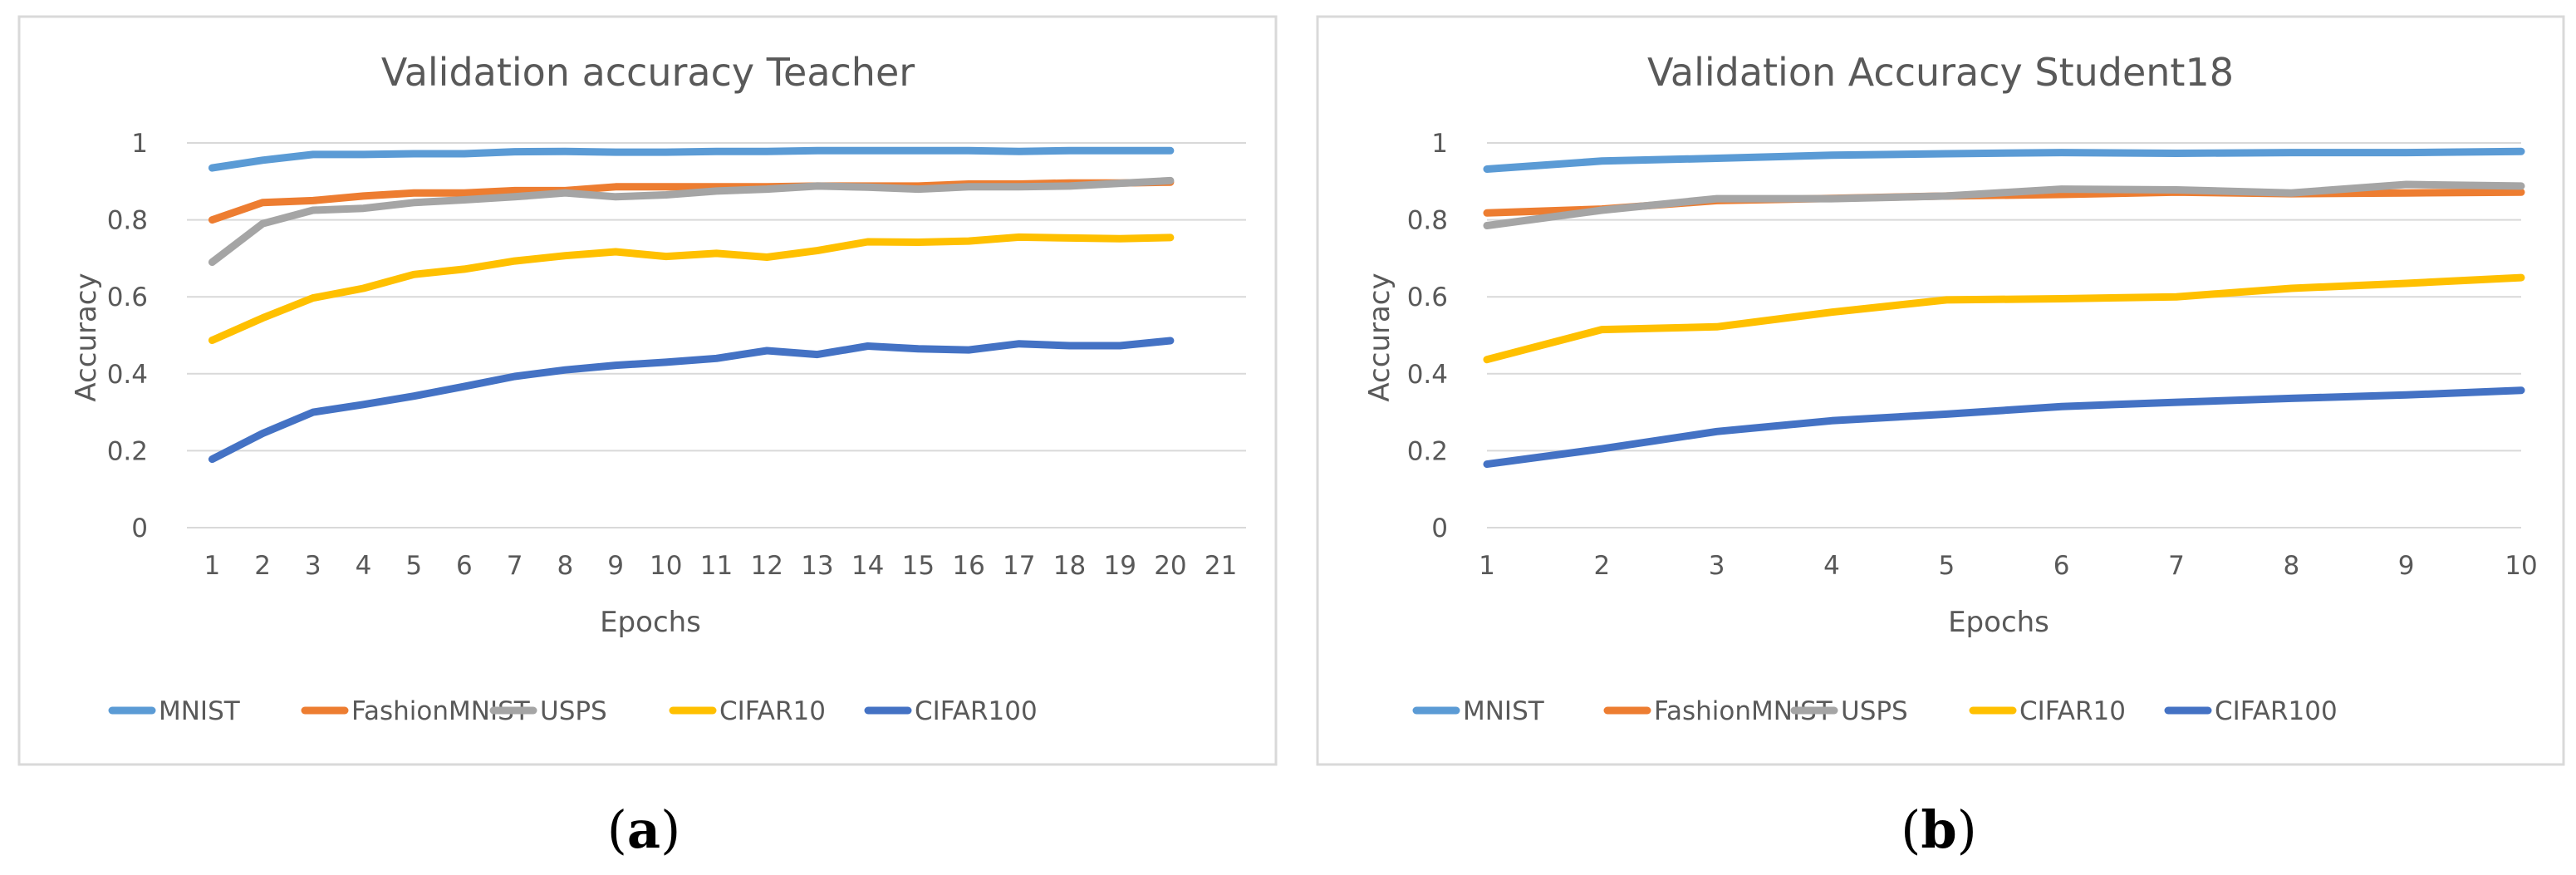 This screenshot has height=875, width=2576. I want to click on x-tick-label: 14, so click(867, 566).